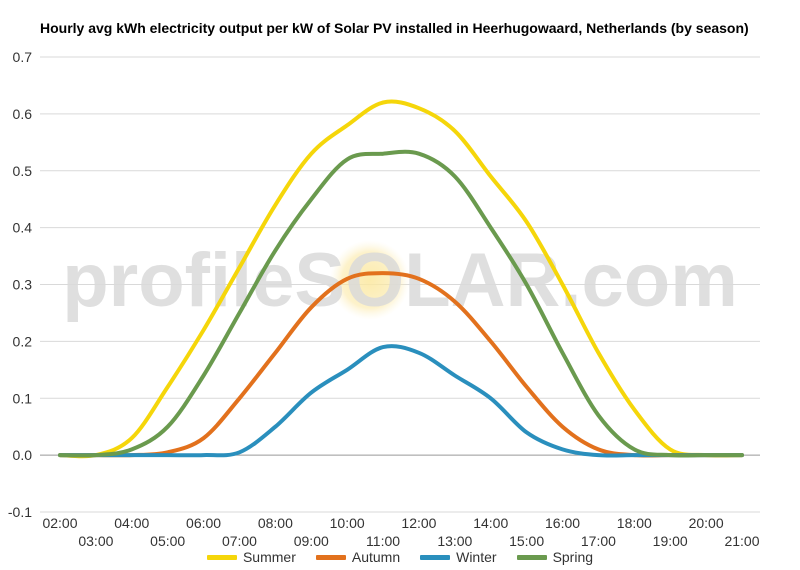  I want to click on legend-item-winter: Winter, so click(458, 557).